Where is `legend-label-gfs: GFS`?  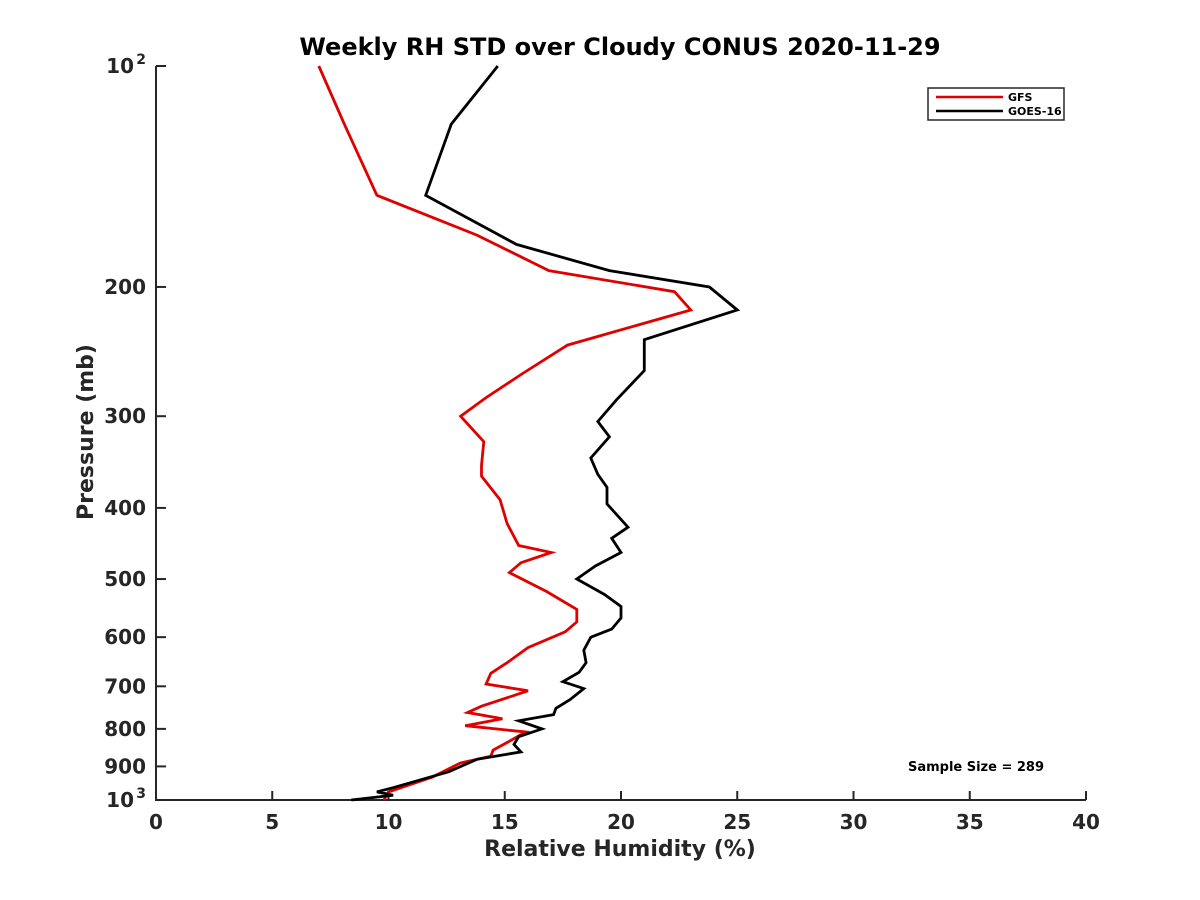 legend-label-gfs: GFS is located at coordinates (1020, 97).